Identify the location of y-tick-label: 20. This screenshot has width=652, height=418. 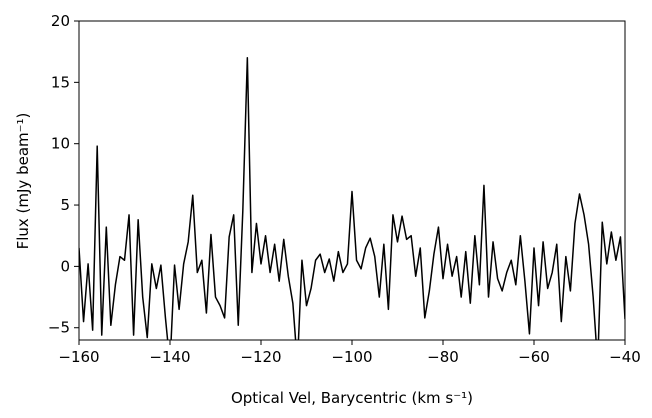
(60, 21).